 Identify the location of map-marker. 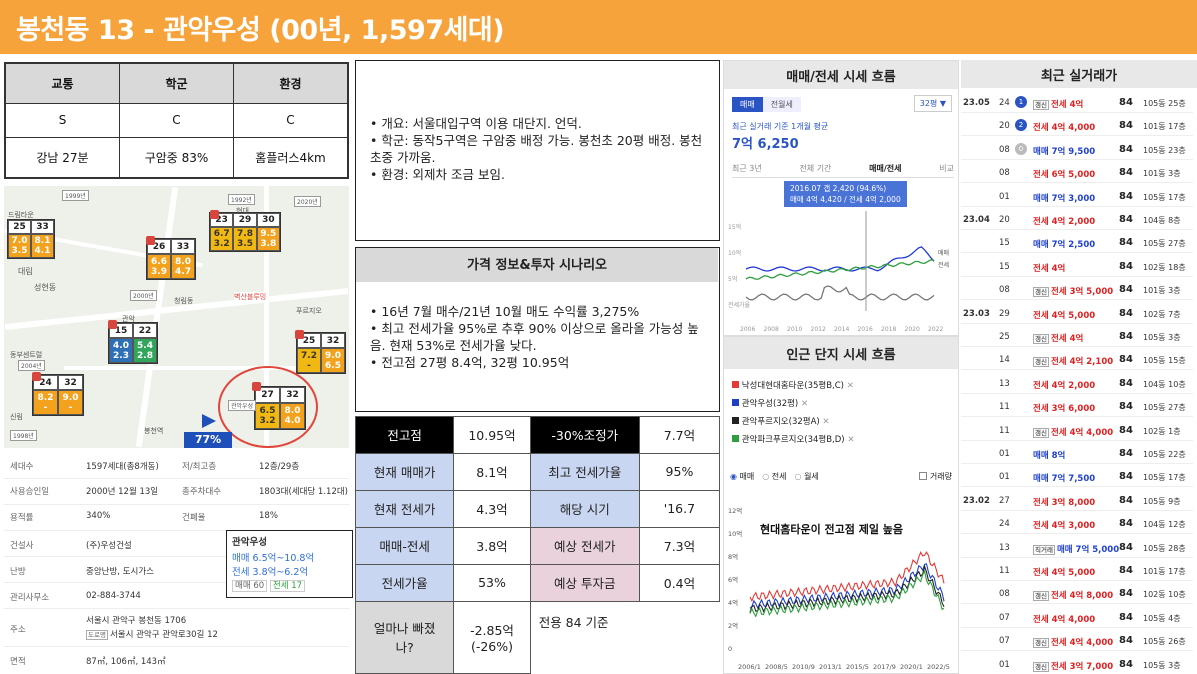
(36, 376).